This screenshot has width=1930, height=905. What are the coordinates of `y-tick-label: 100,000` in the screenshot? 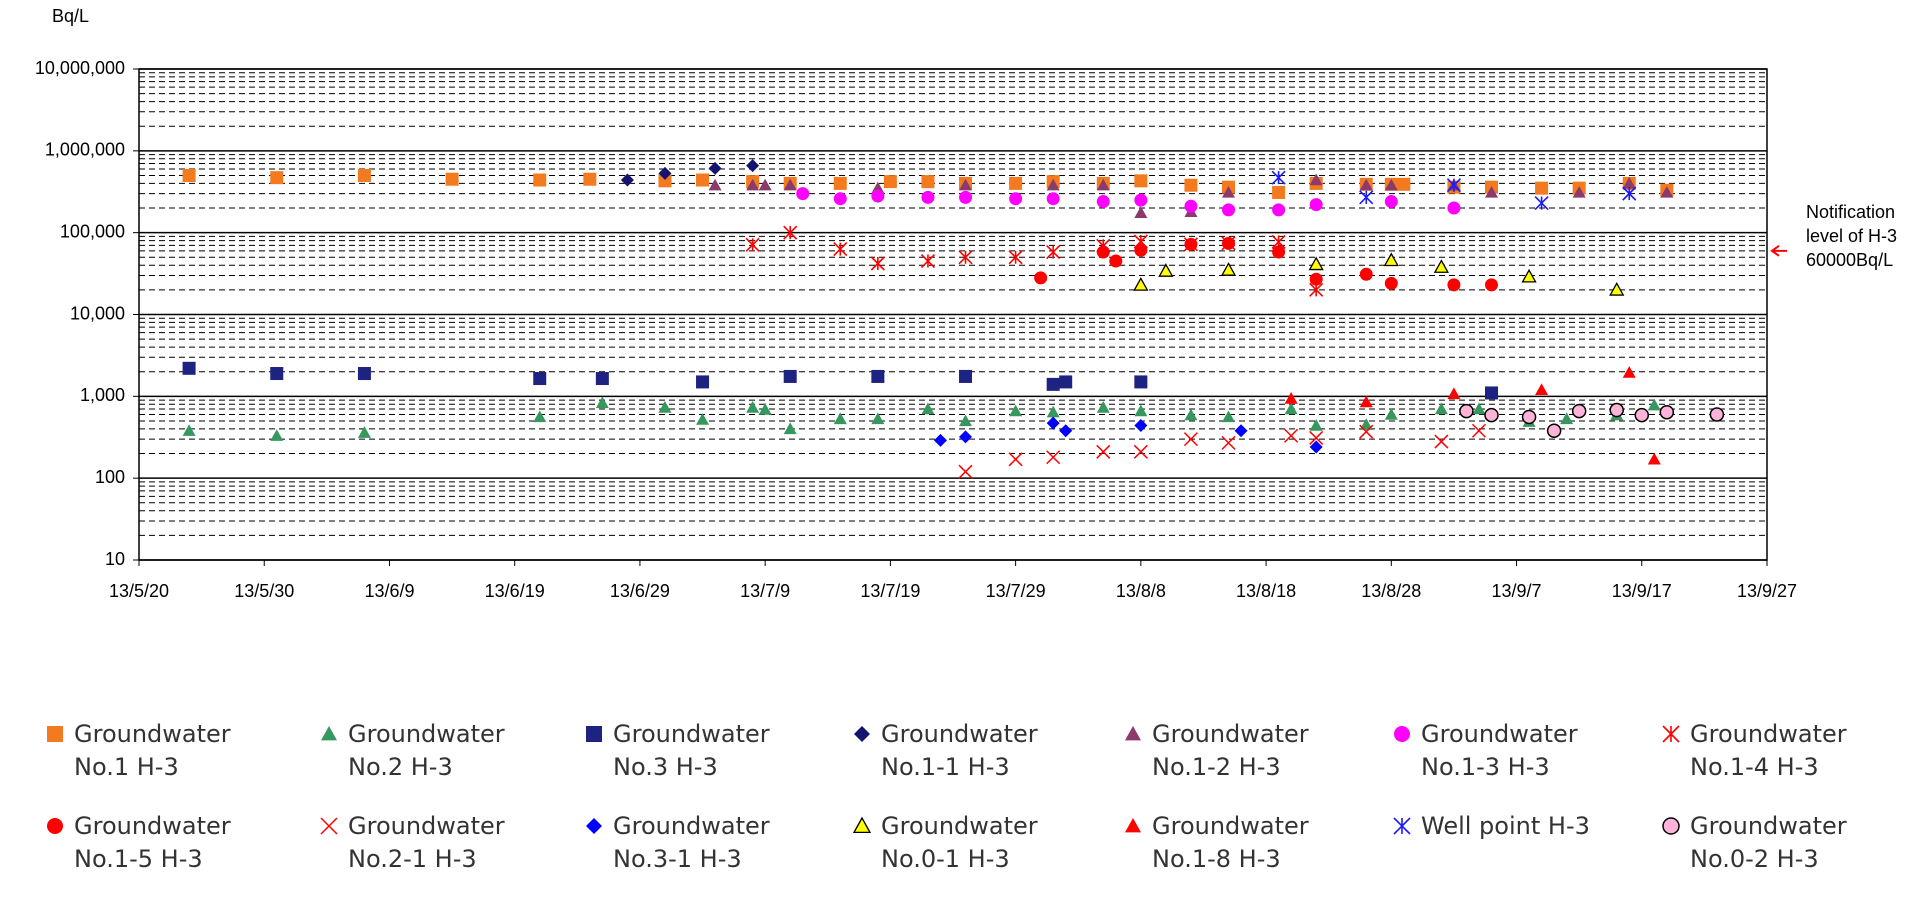 It's located at (92, 231).